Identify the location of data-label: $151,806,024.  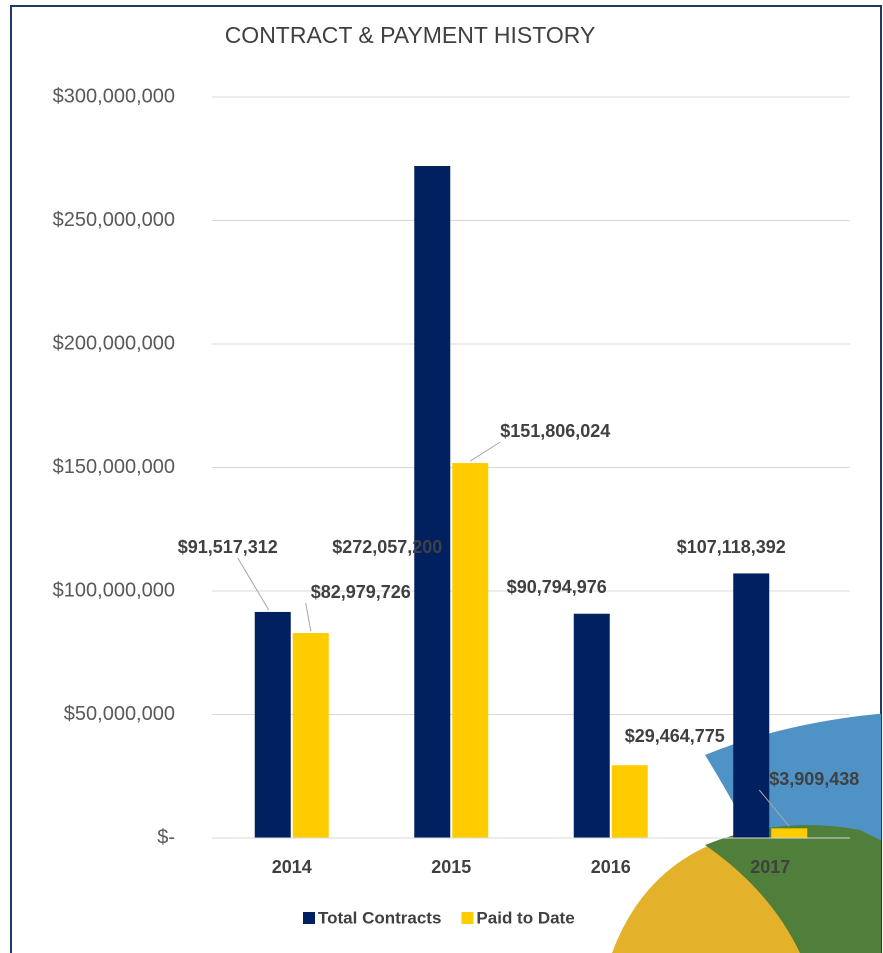
(555, 431).